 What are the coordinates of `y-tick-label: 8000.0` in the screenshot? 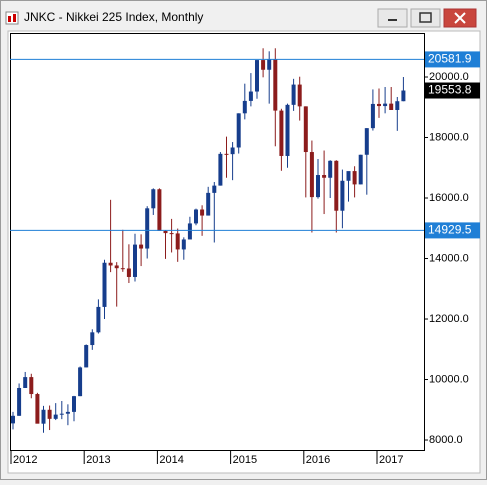 It's located at (446, 440).